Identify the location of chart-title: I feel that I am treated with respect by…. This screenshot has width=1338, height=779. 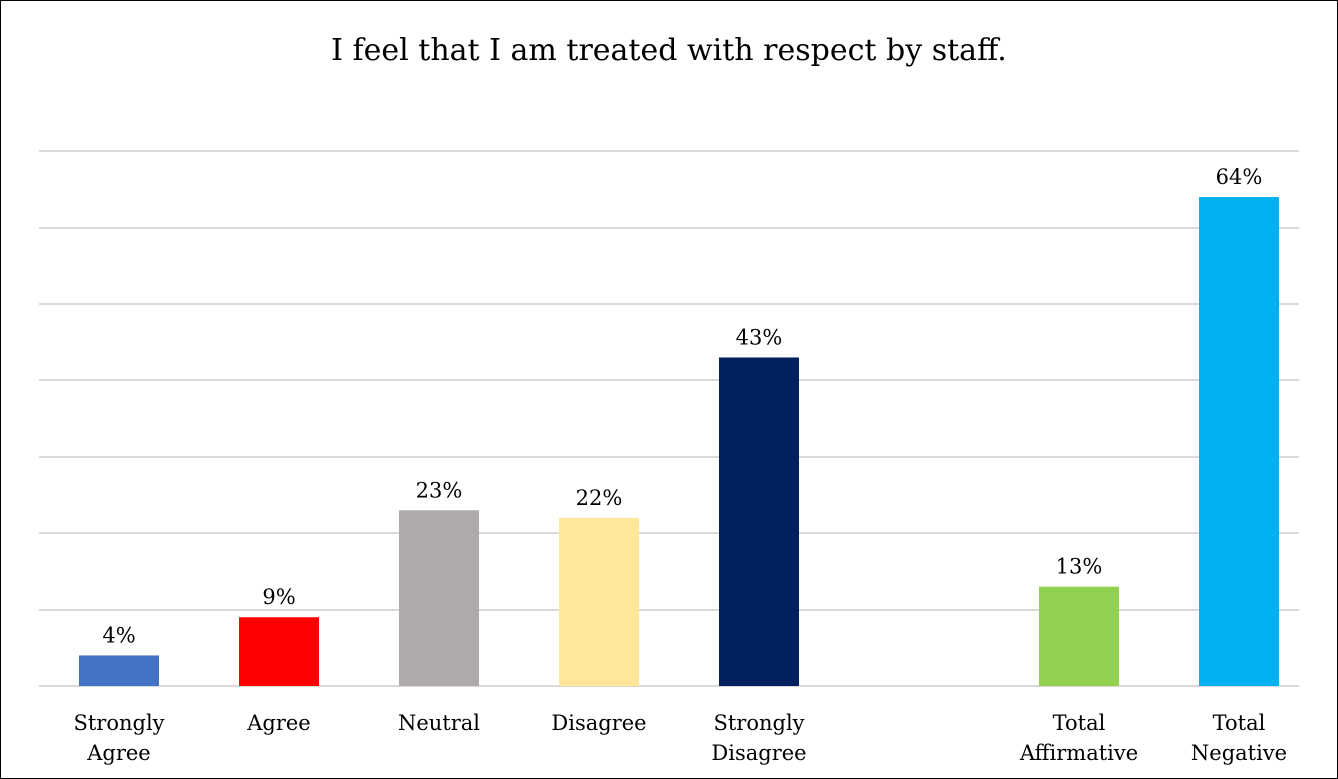
(669, 50).